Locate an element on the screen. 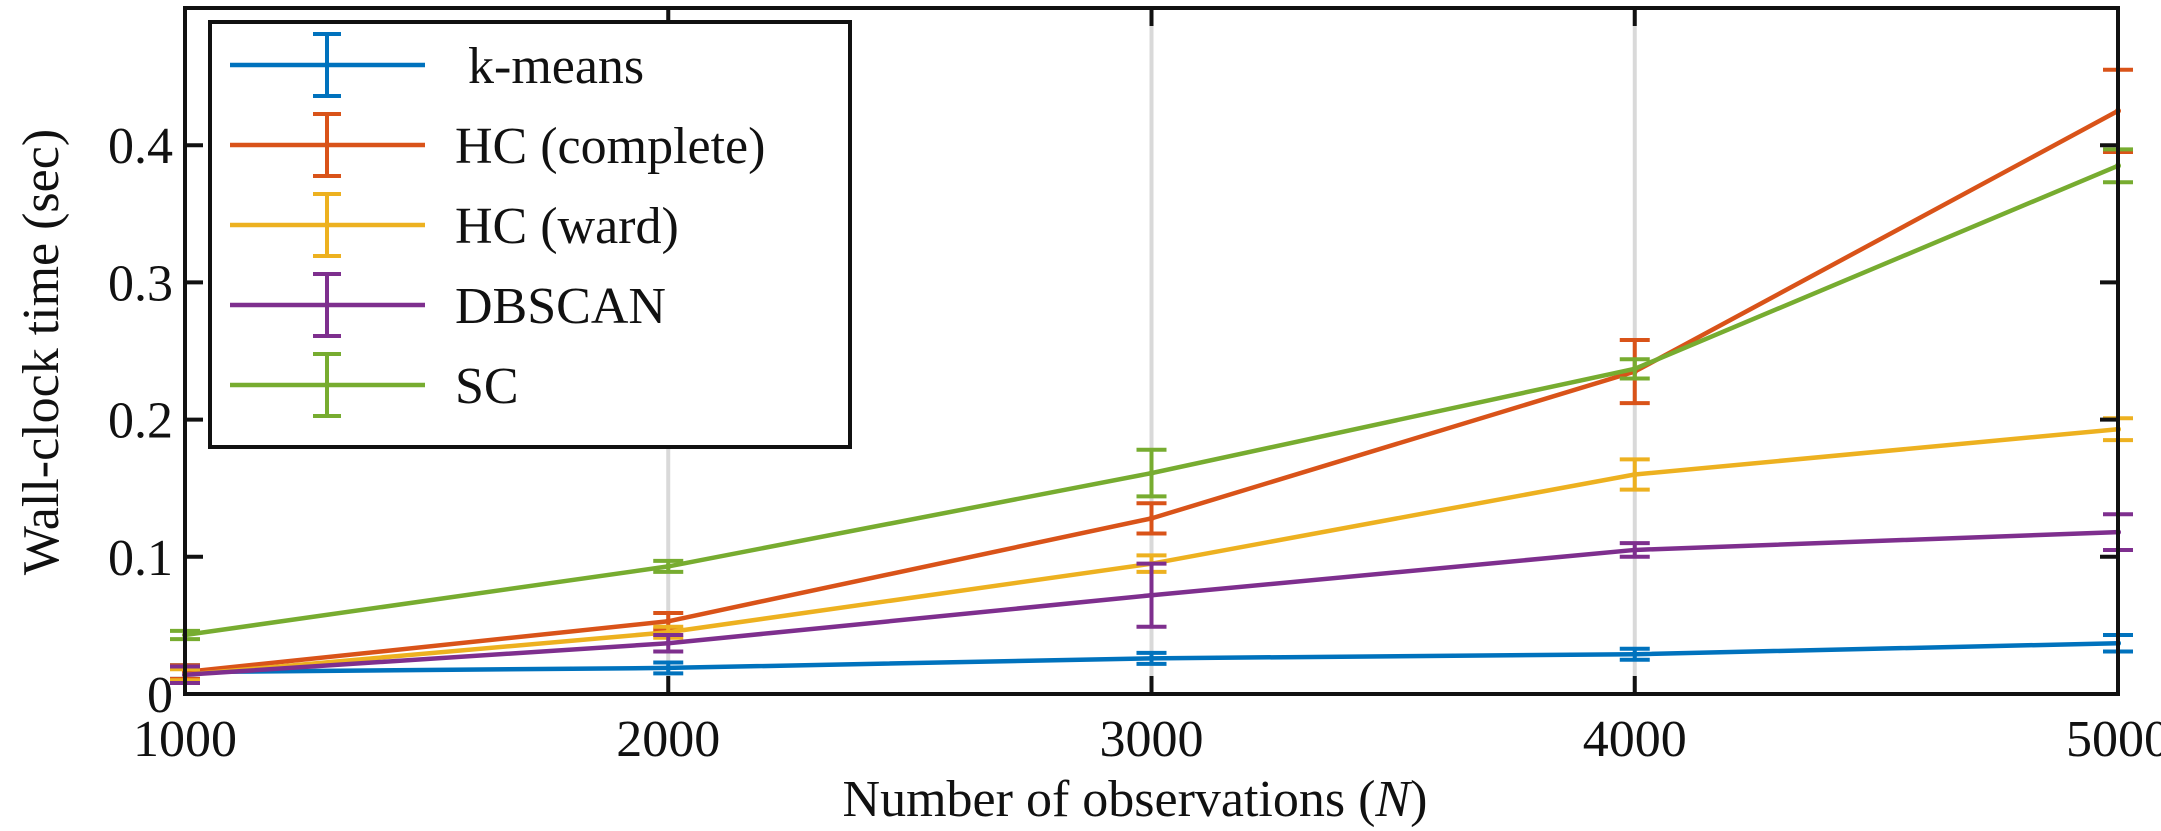 The height and width of the screenshot is (831, 2161). y-tick-label: 0.4 is located at coordinates (140, 146).